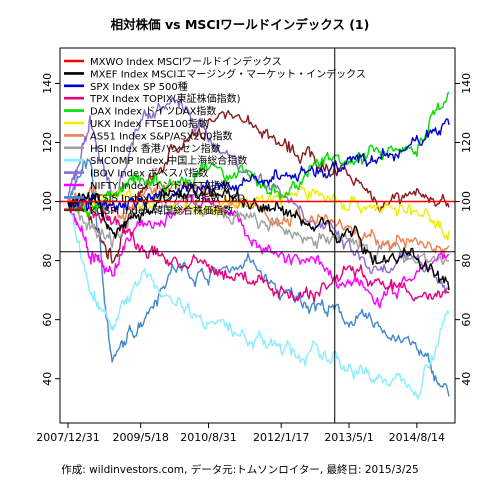 This screenshot has height=484, width=480. What do you see at coordinates (228, 73) in the screenshot?
I see `legend-entry: MXEF Index MSCIエマージング・マーケット・インデックス` at bounding box center [228, 73].